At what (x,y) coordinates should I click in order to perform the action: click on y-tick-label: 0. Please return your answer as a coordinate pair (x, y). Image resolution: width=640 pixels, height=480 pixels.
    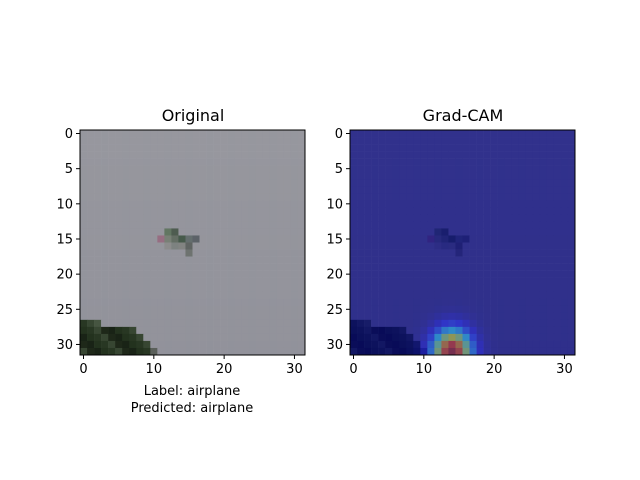
    Looking at the image, I should click on (339, 134).